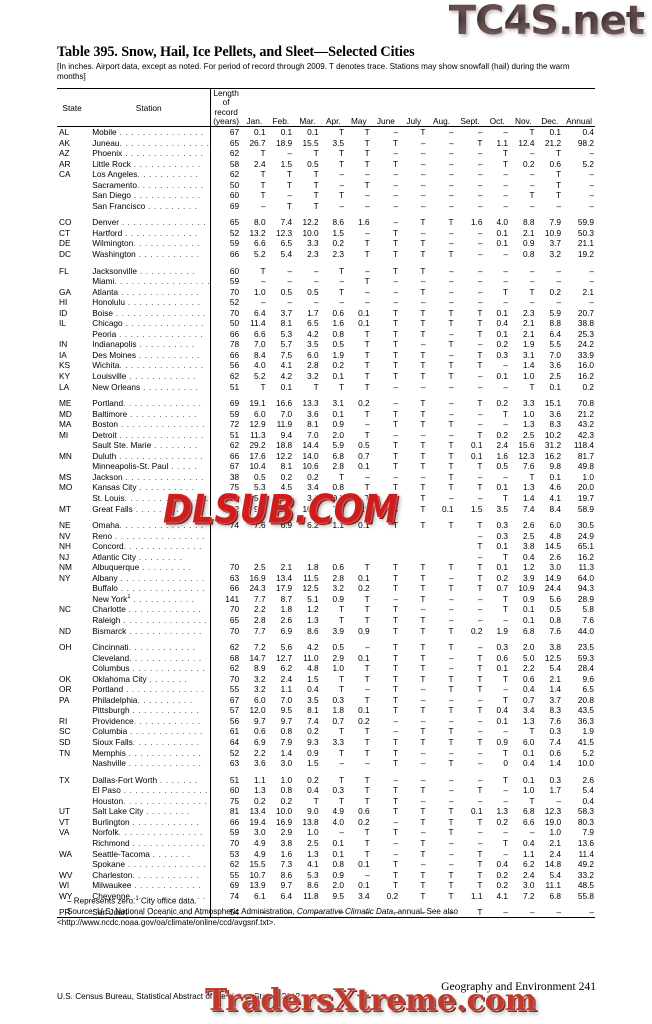 The height and width of the screenshot is (1024, 652). What do you see at coordinates (555, 668) in the screenshot?
I see `cell-dec: 5.4` at bounding box center [555, 668].